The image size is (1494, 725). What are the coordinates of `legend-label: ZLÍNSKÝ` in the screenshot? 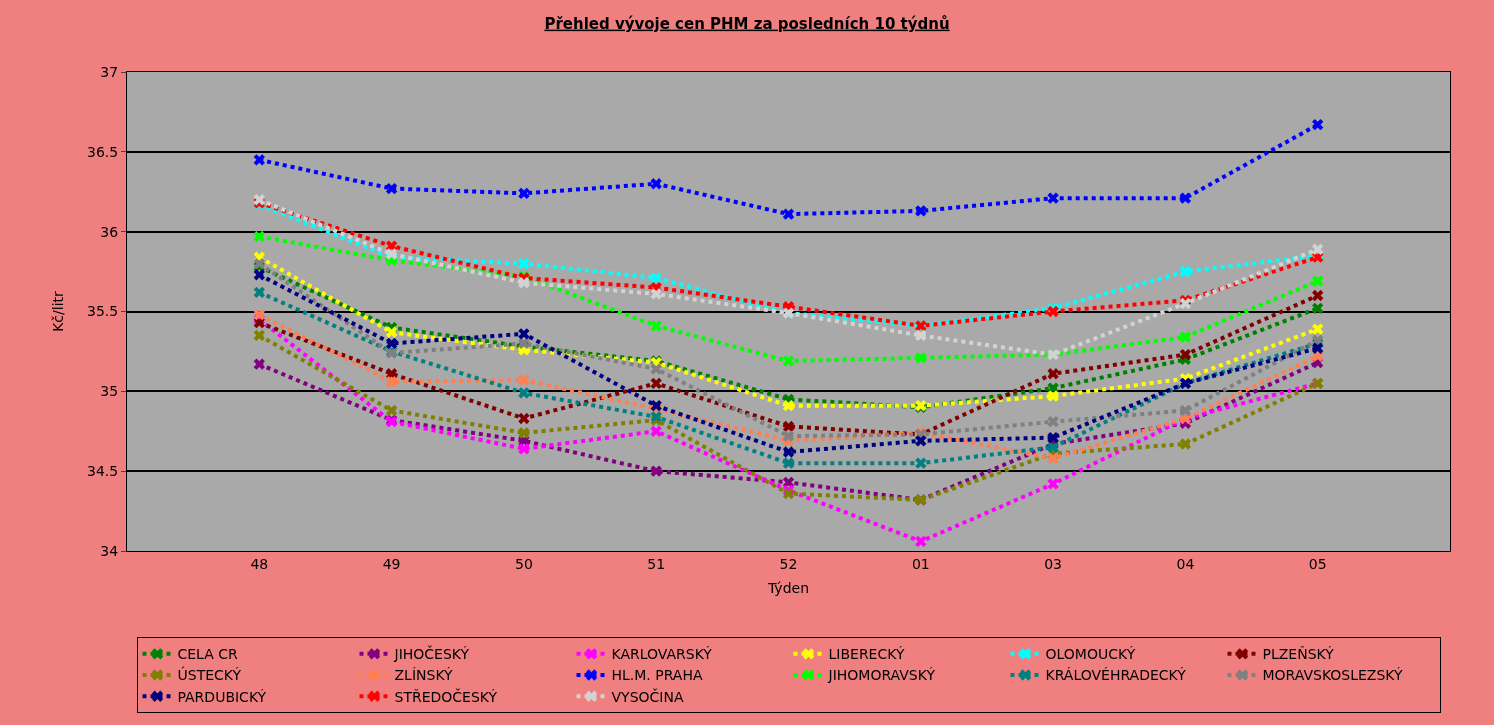 It's located at (424, 675).